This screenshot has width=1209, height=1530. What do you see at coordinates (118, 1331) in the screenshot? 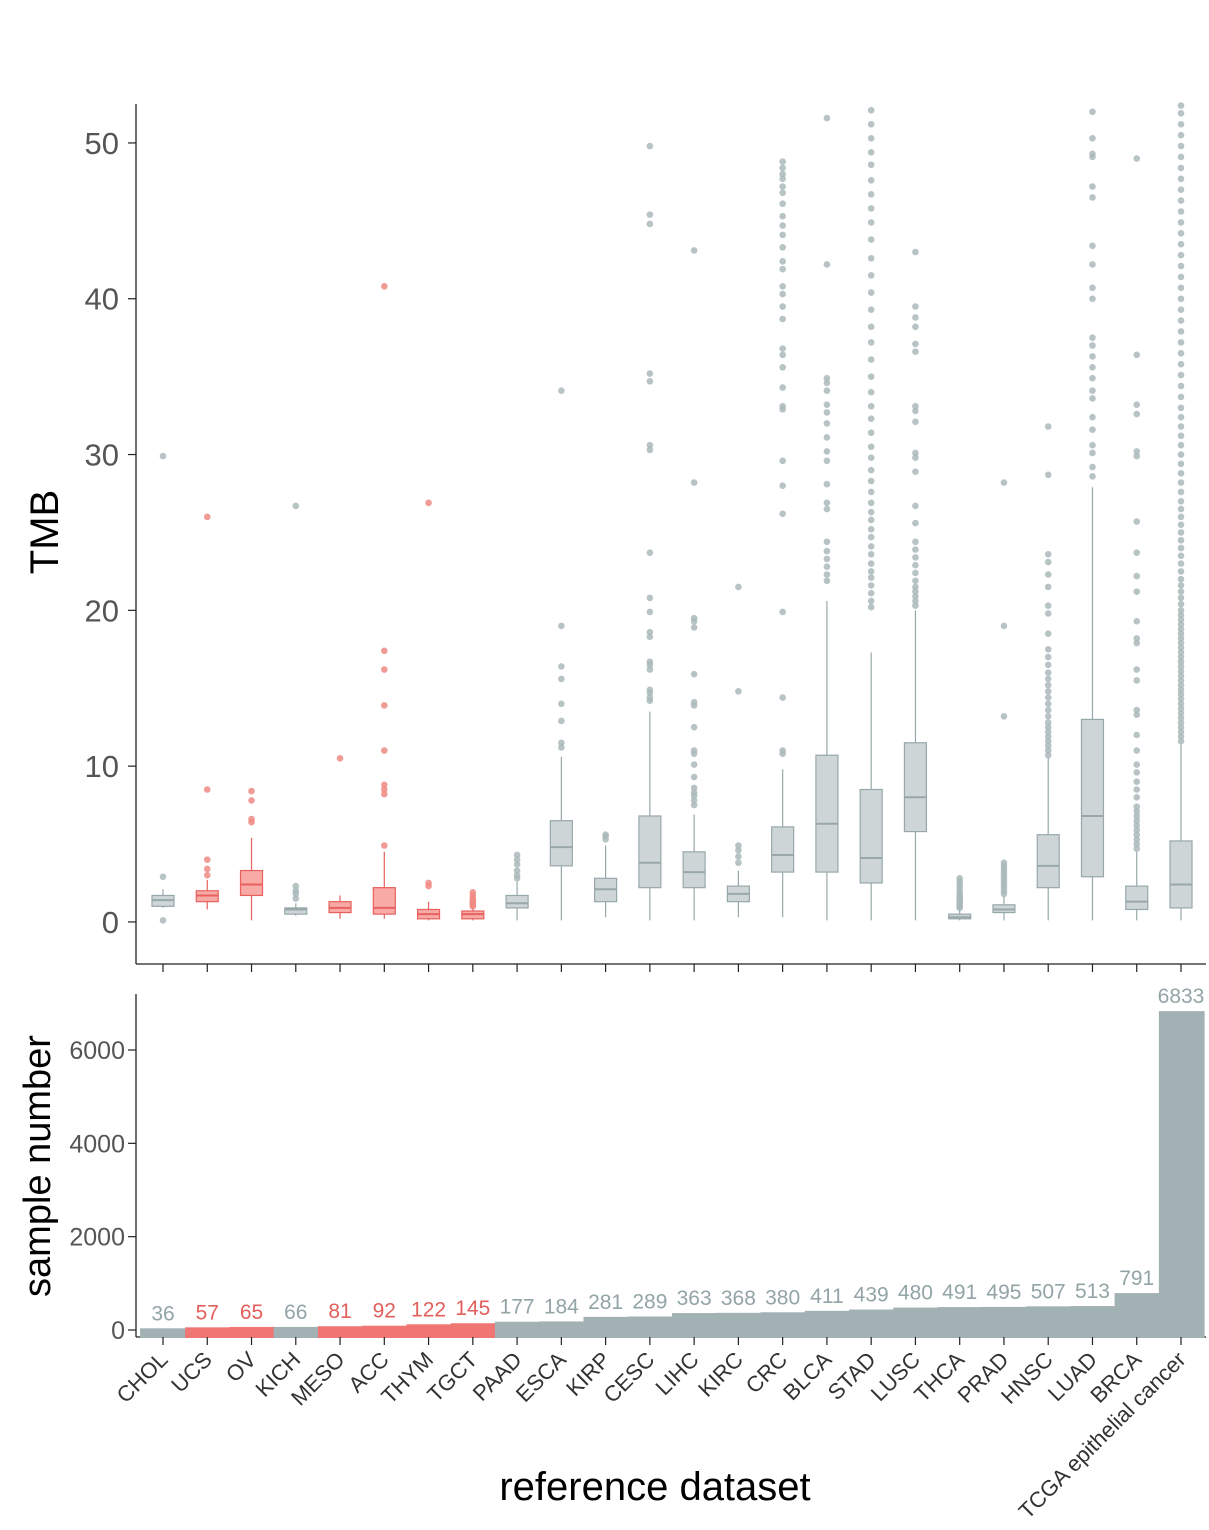
I see `sample-y-tick-label: 0` at bounding box center [118, 1331].